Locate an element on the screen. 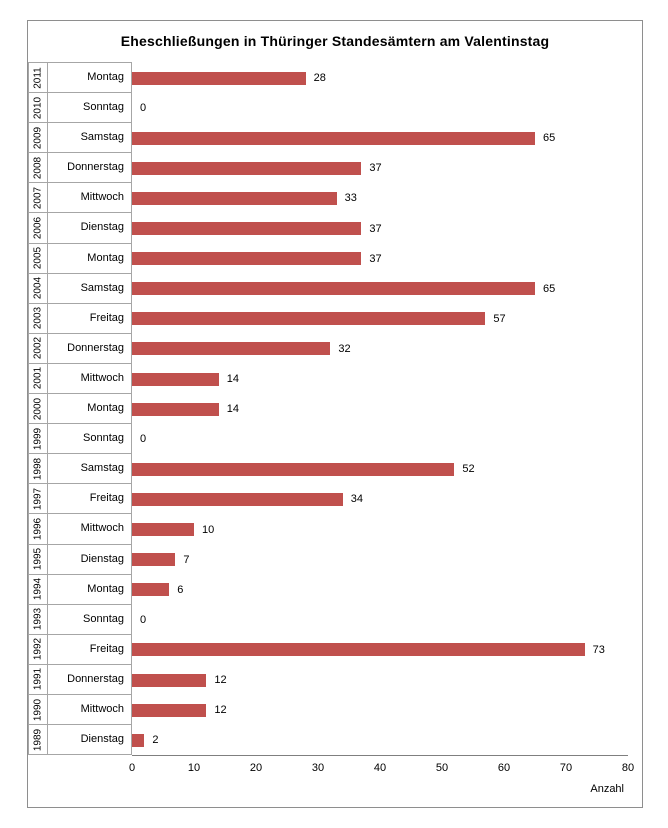 Image resolution: width=668 pixels, height=828 pixels. category-row: 2002 Donnerstag is located at coordinates (80, 348).